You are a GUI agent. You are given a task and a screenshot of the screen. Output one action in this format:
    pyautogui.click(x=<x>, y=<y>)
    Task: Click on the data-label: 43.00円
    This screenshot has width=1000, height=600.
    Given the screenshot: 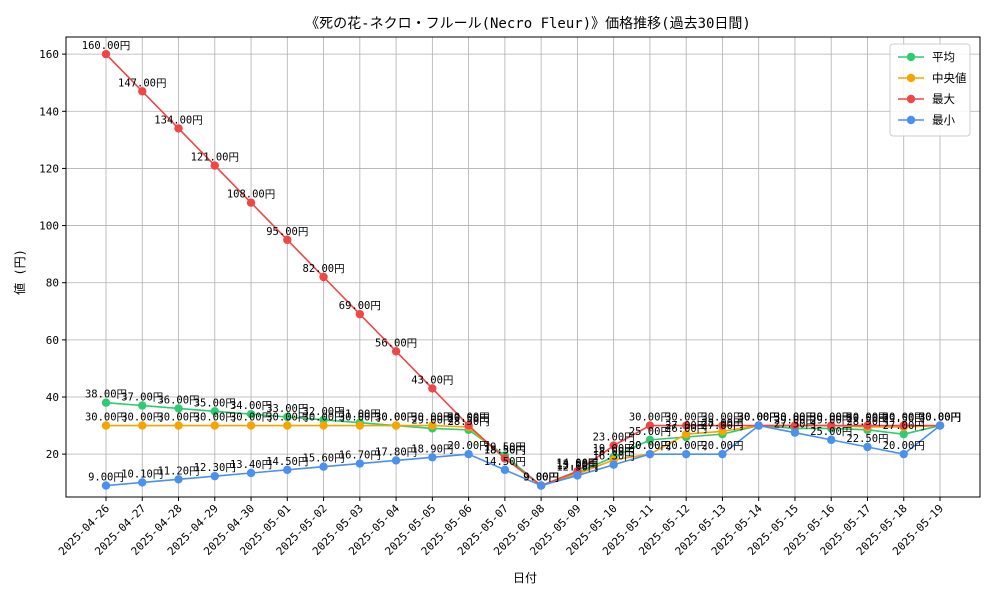 What is the action you would take?
    pyautogui.click(x=432, y=380)
    